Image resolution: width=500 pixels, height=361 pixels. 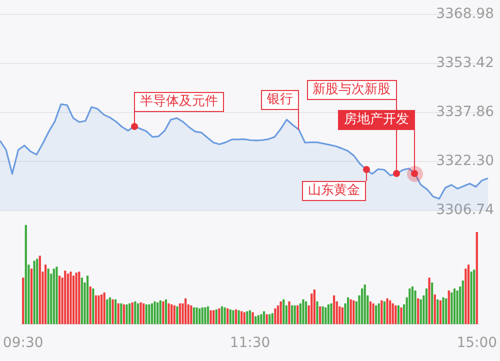 I want to click on y-tick-label: 3368.98, so click(x=465, y=14).